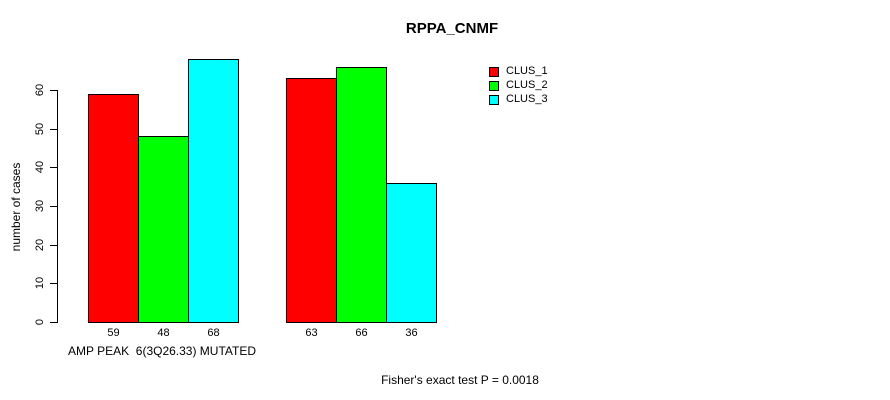 The height and width of the screenshot is (400, 890). Describe the element at coordinates (163, 333) in the screenshot. I see `bar-value-label: 48` at that location.